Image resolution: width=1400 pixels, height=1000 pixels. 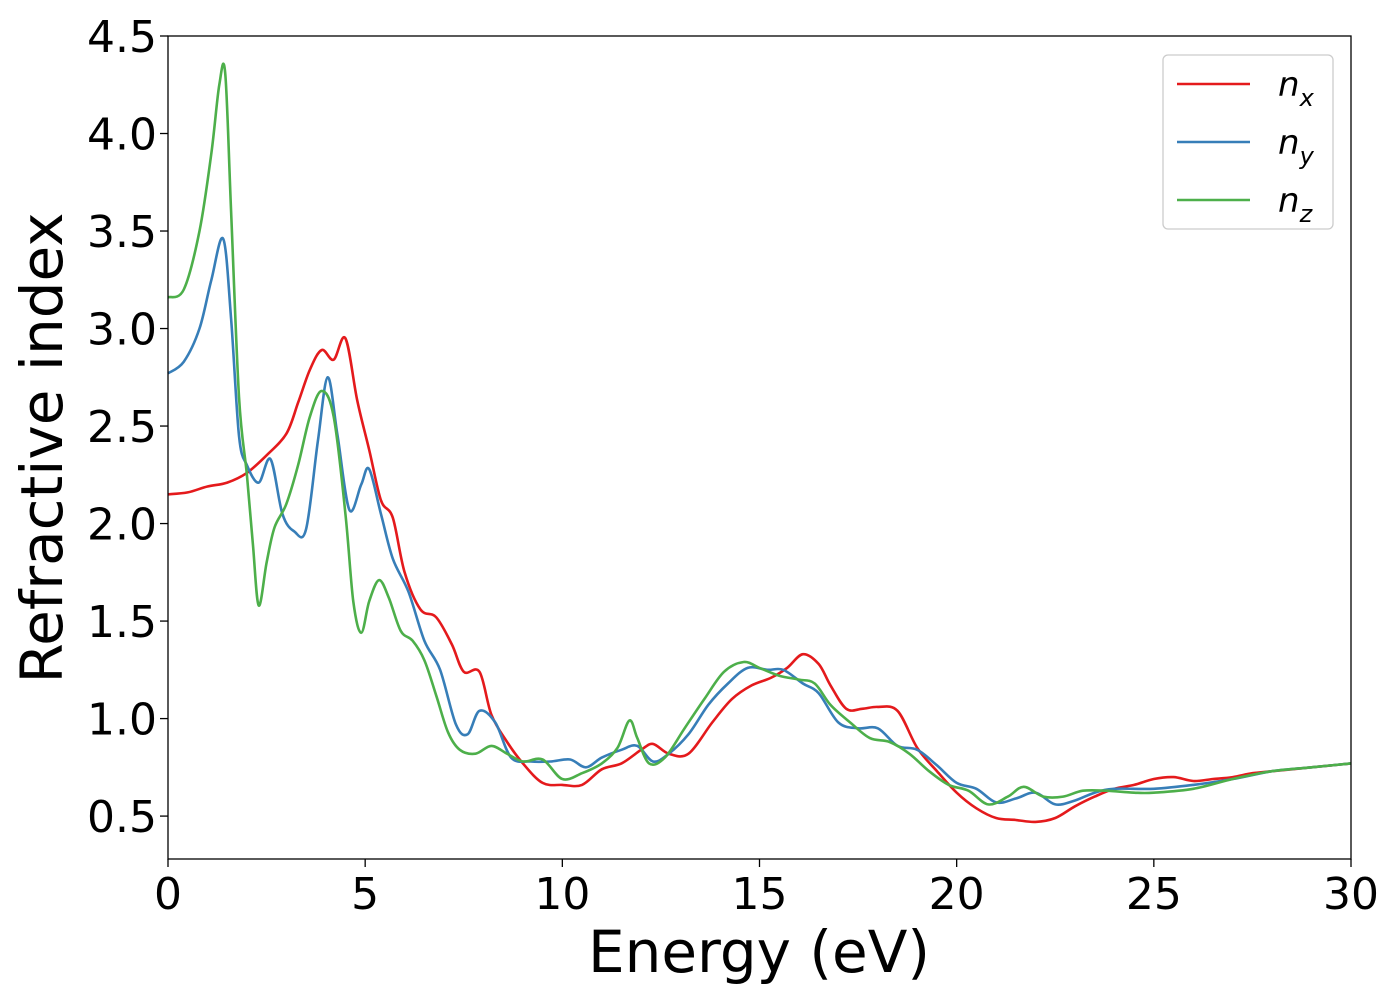 What do you see at coordinates (1351, 894) in the screenshot?
I see `x-tick-label: 30` at bounding box center [1351, 894].